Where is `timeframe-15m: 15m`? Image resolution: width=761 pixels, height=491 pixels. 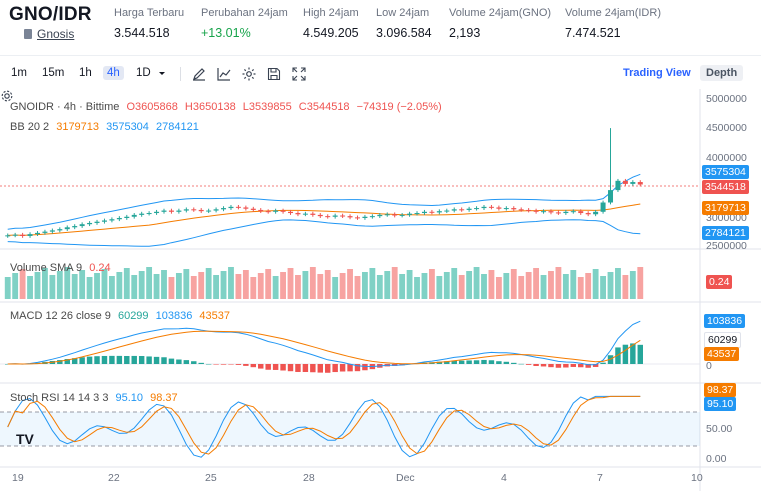 timeframe-15m: 15m is located at coordinates (53, 73).